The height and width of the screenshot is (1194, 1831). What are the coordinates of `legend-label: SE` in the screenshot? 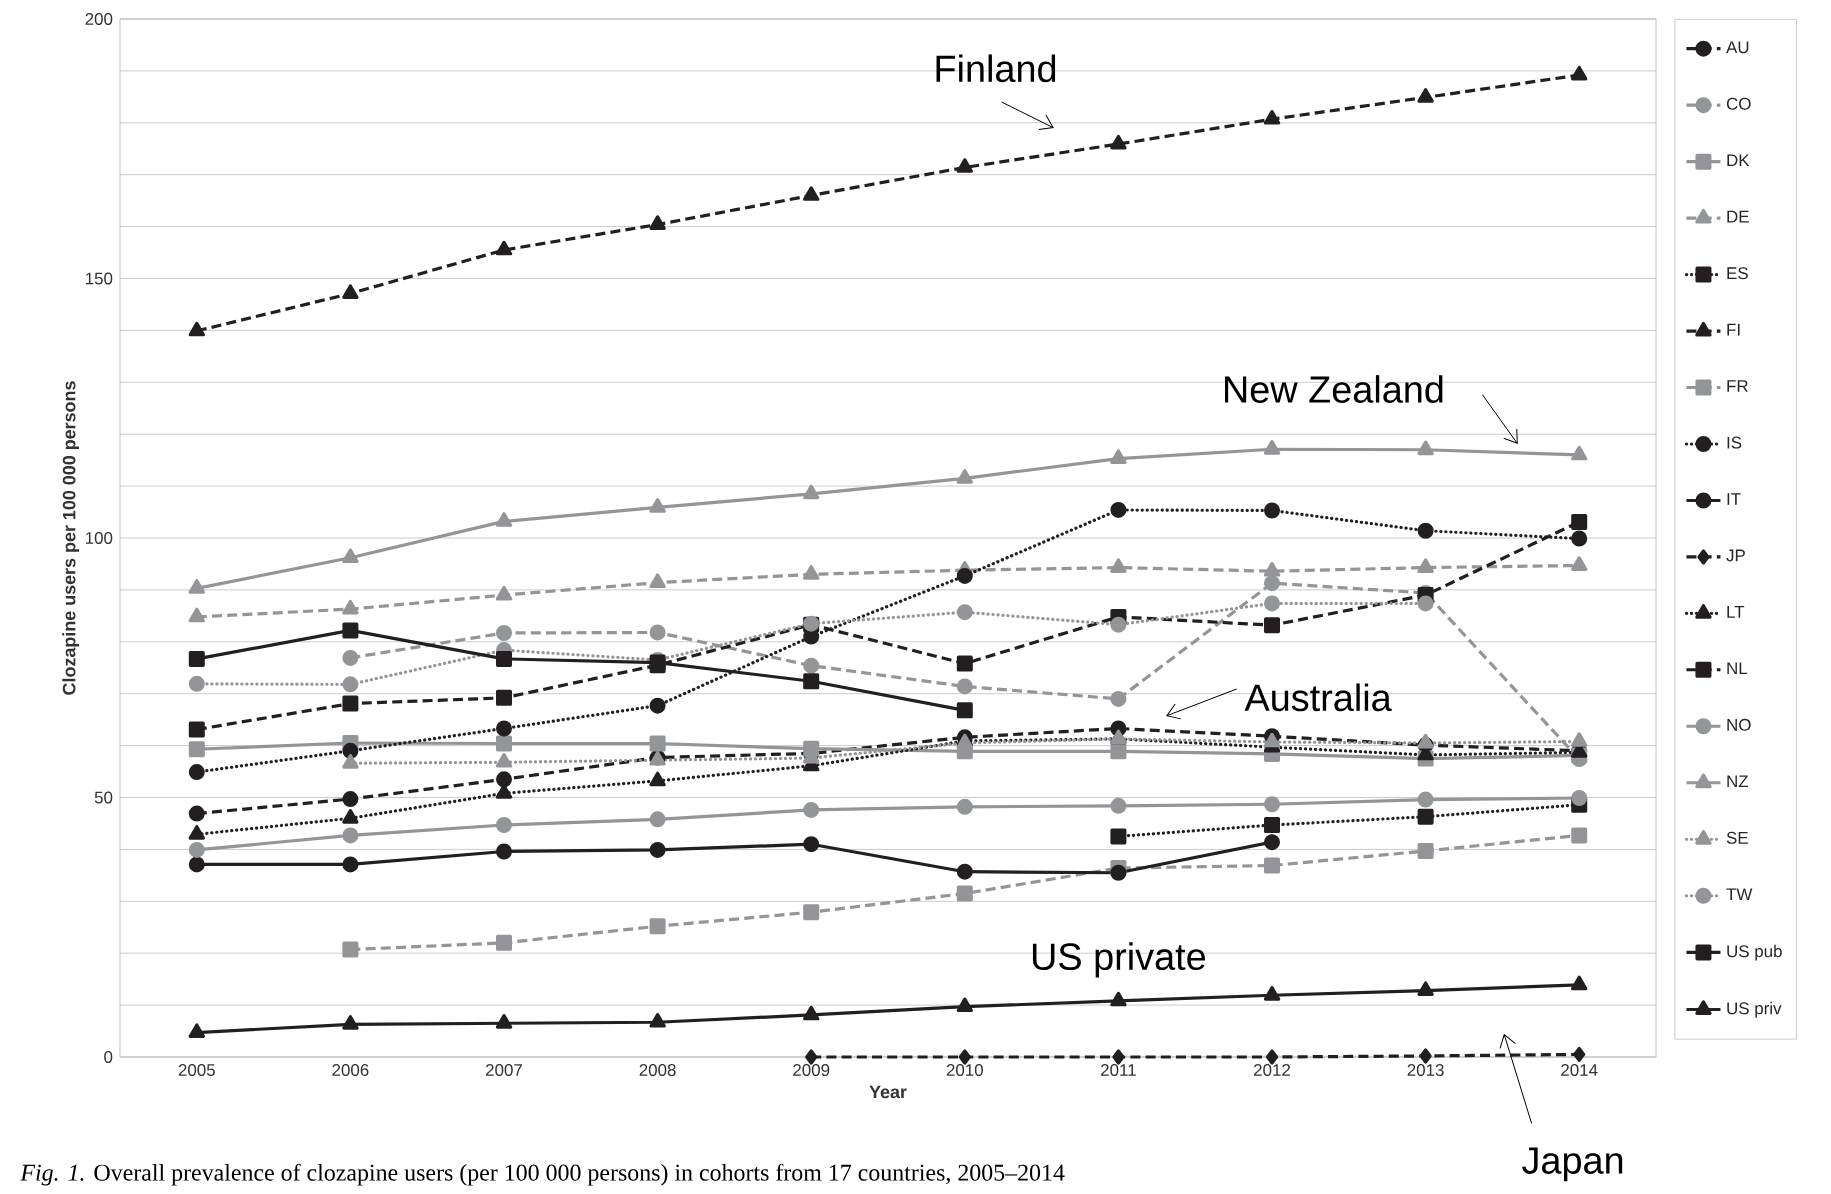 It's located at (1737, 837).